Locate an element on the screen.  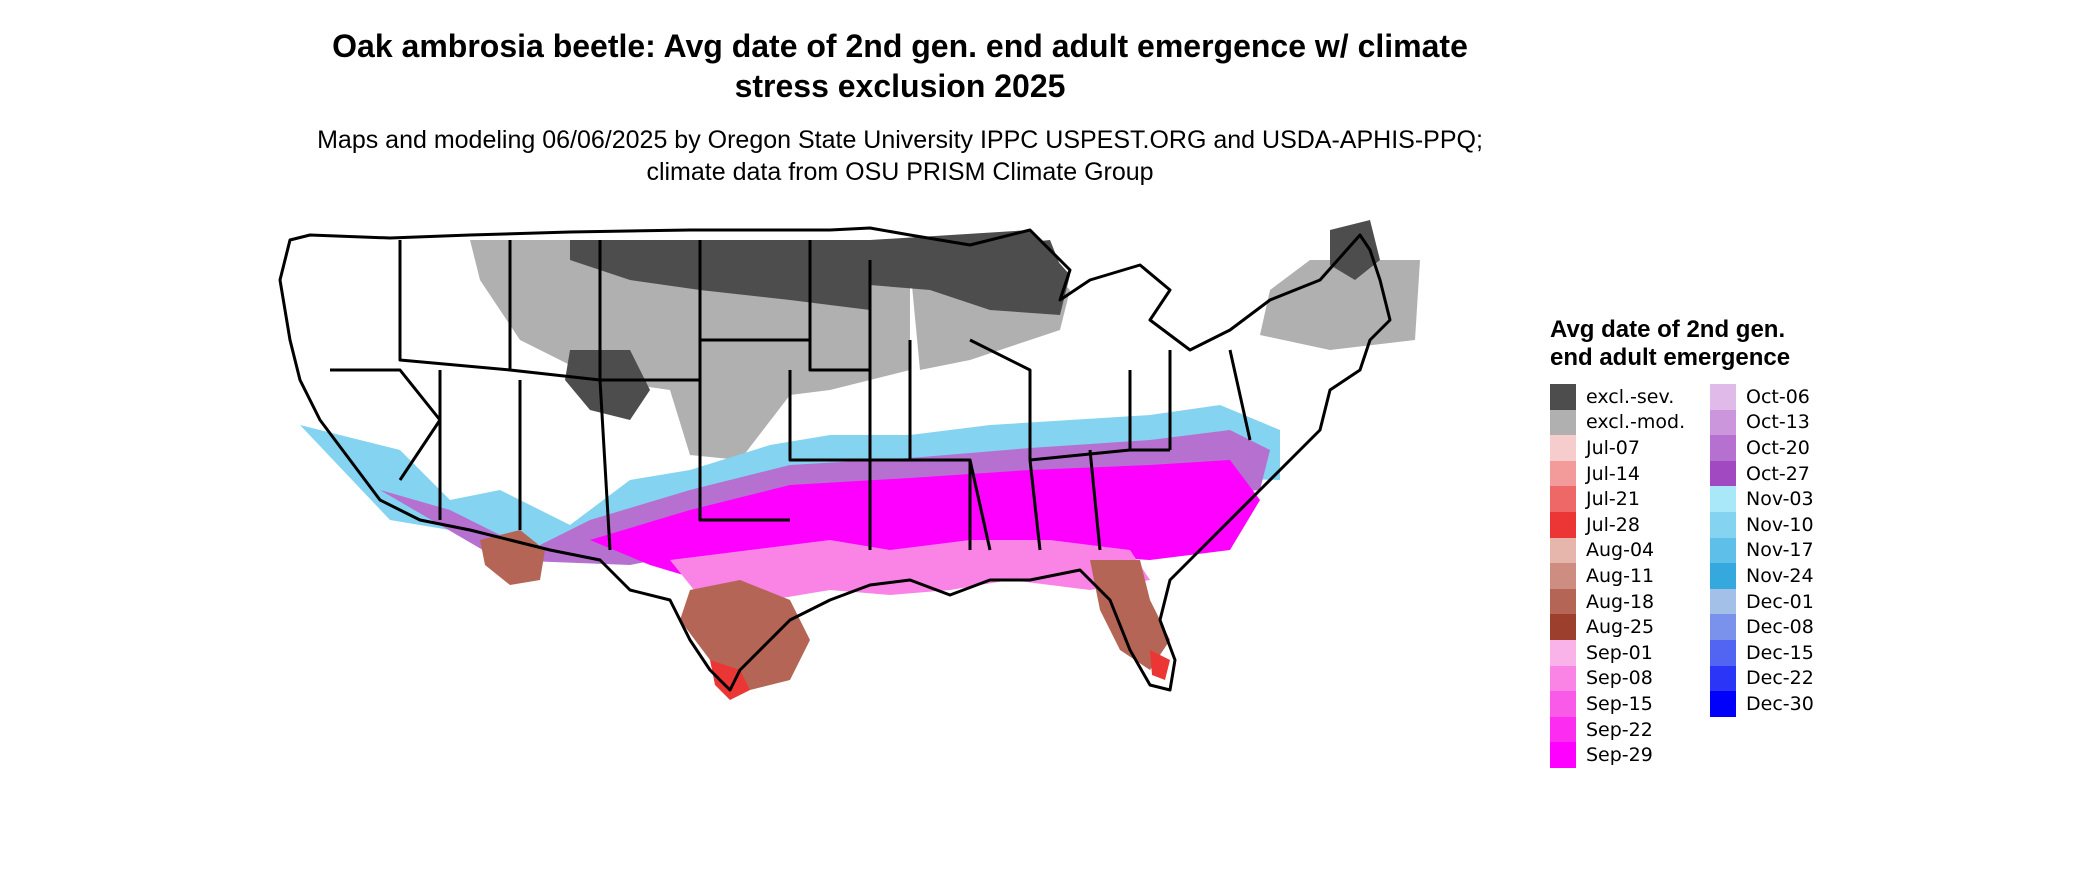
legend-label: Oct-20 is located at coordinates (1778, 447).